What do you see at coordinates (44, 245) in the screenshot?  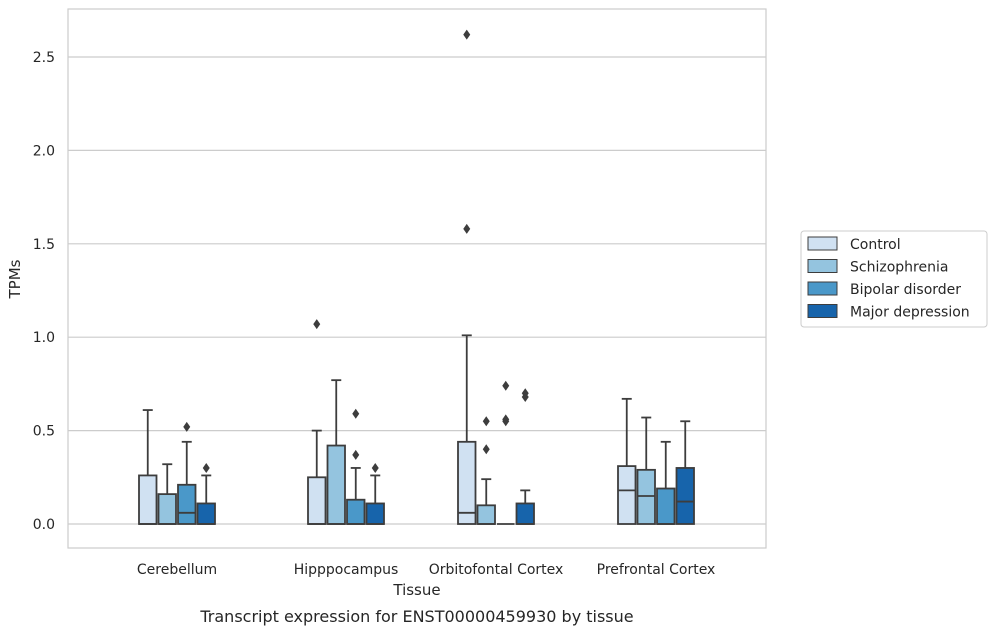 I see `y-tick-label: 1.5` at bounding box center [44, 245].